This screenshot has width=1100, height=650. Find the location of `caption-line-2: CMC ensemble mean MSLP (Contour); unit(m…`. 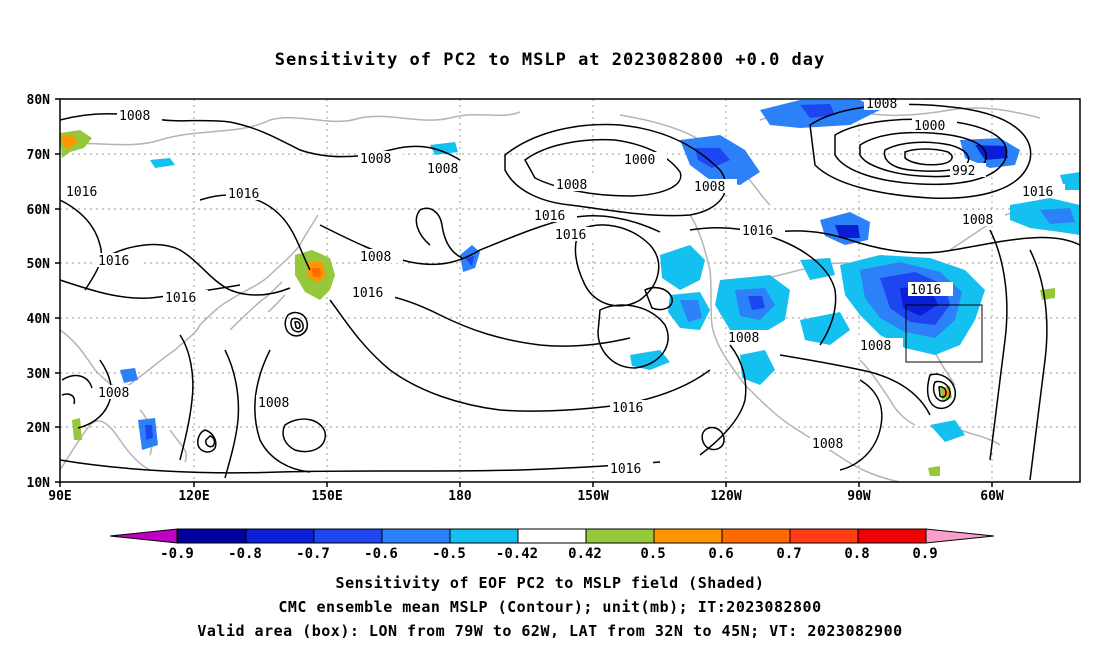

caption-line-2: CMC ensemble mean MSLP (Contour); unit(m… is located at coordinates (550, 607).